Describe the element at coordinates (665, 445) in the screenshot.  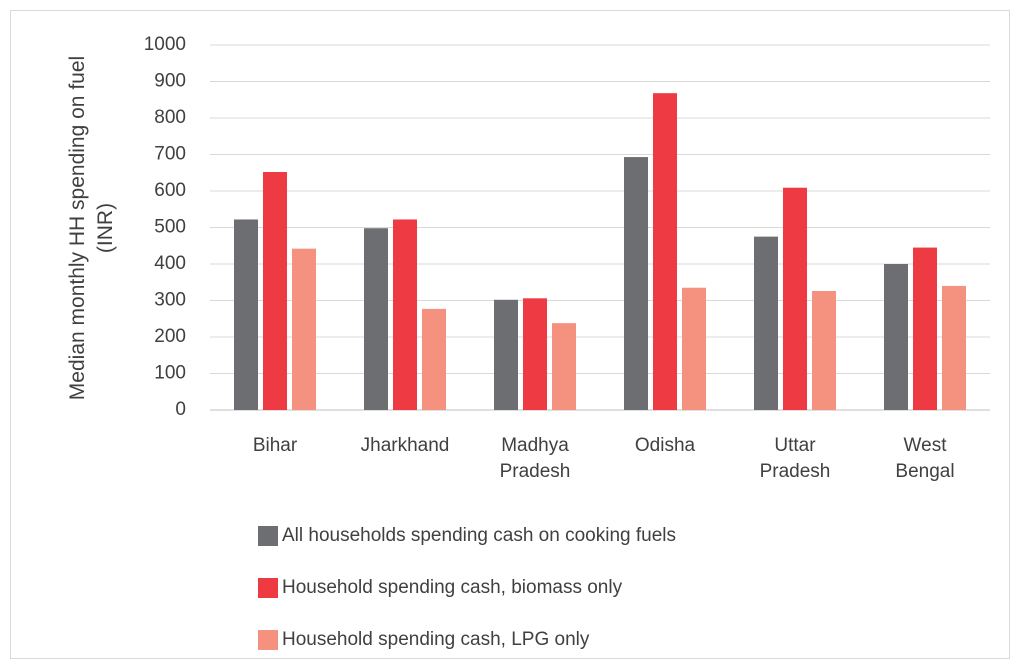
I see `x-tick-label: Odisha` at that location.